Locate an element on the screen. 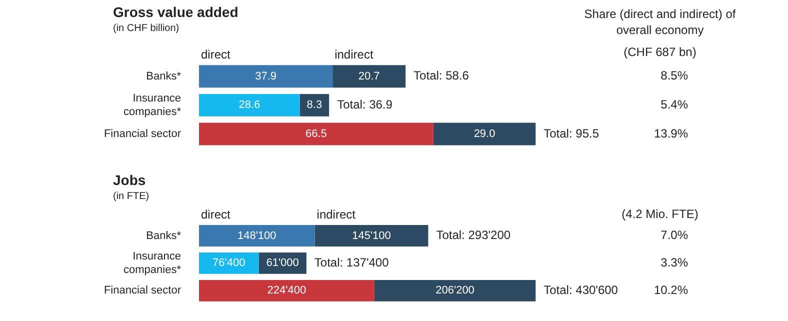 The image size is (788, 321). data-label: 148'100 is located at coordinates (256, 236).